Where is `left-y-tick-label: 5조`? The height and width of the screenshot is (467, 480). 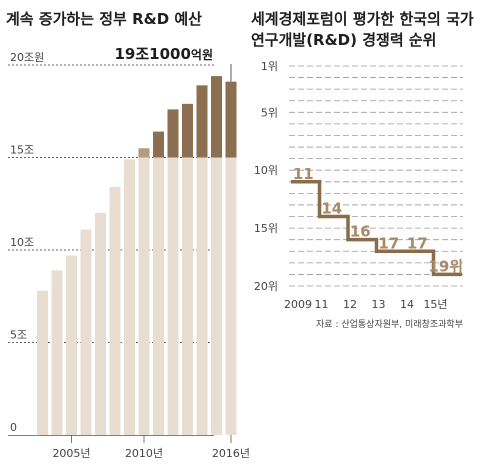
left-y-tick-label: 5조 is located at coordinates (18, 335).